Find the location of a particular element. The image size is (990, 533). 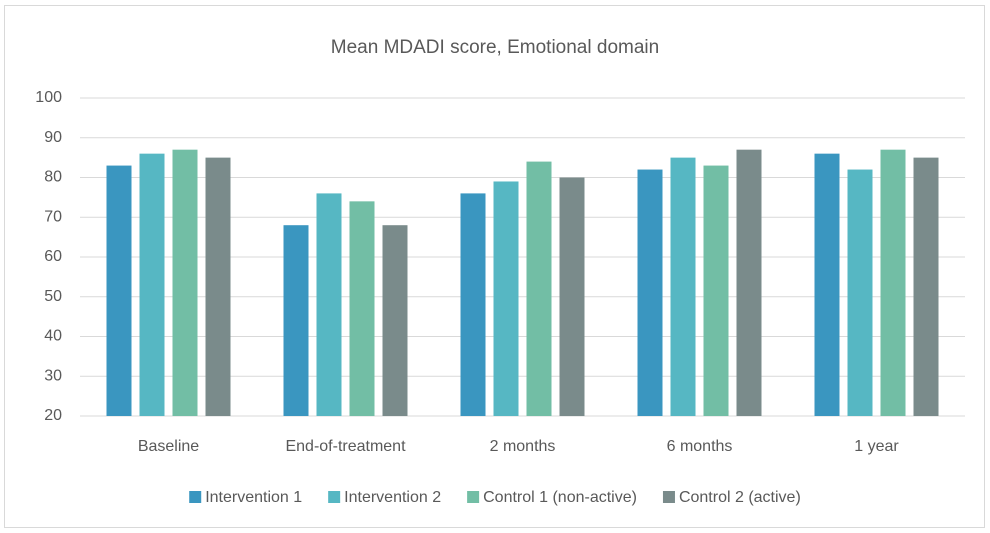

x-tick-label: 2 months is located at coordinates (523, 446).